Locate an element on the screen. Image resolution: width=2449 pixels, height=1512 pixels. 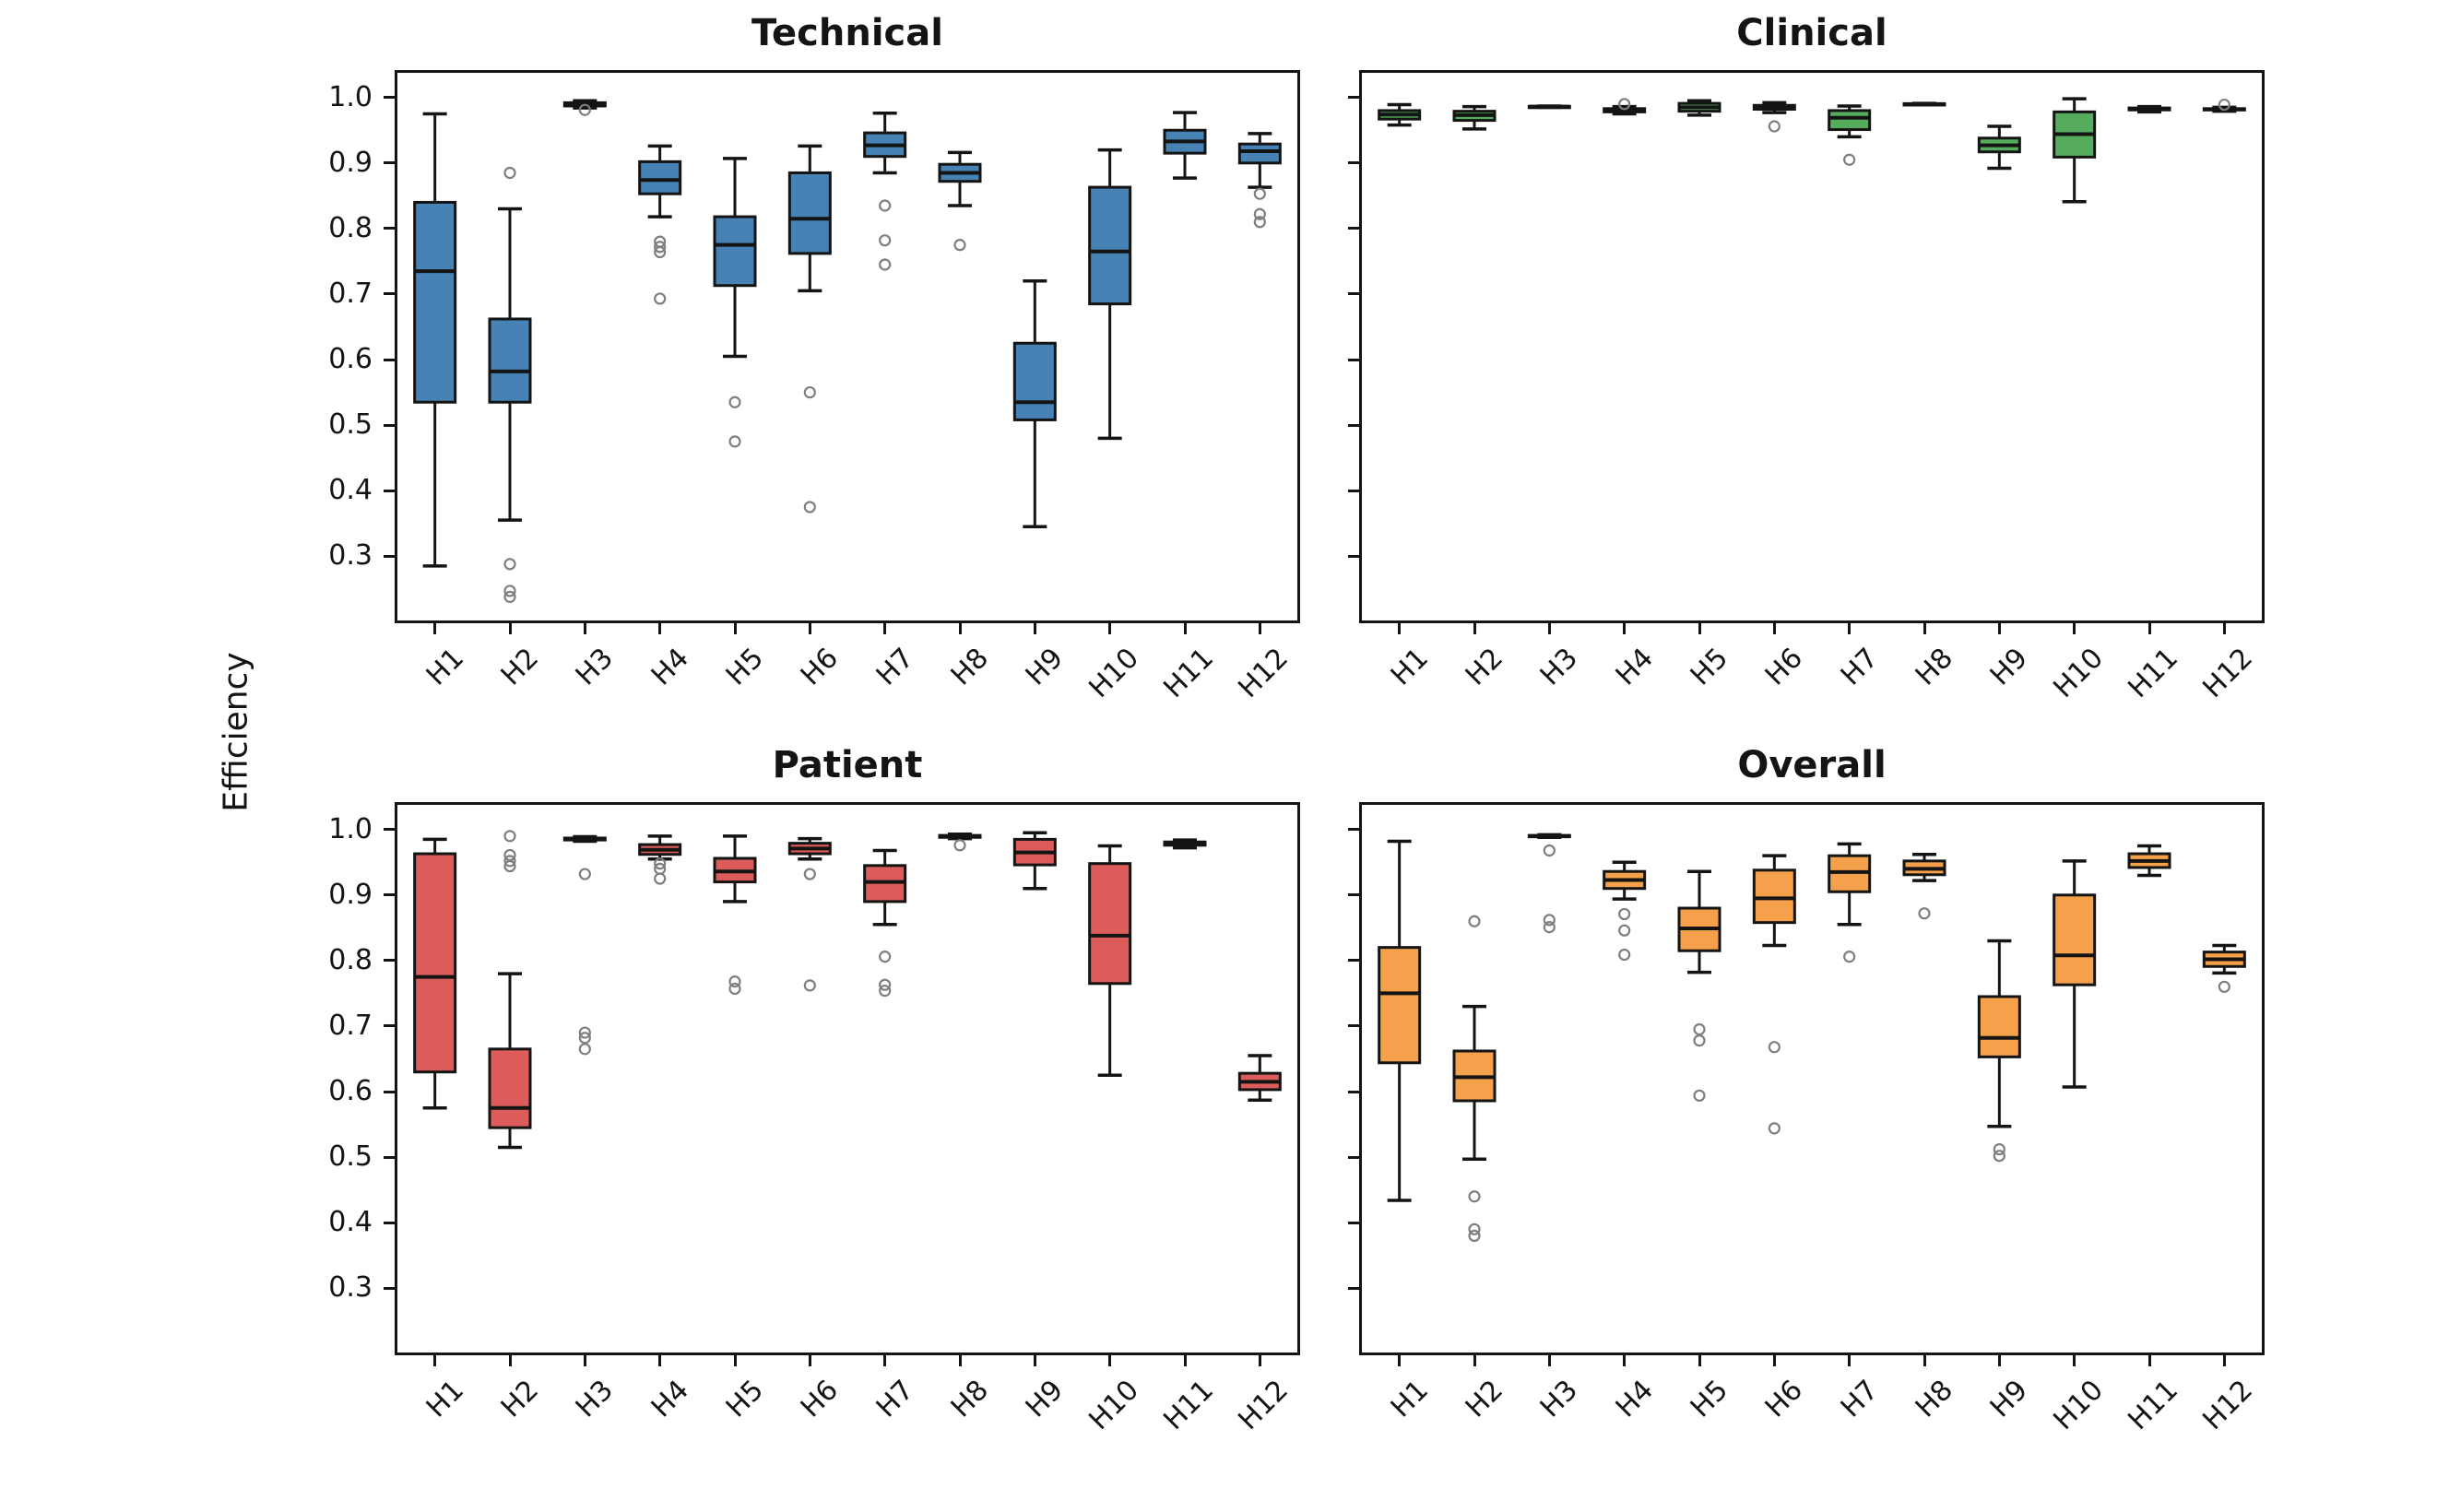
y-tick-label: 0.5 is located at coordinates (350, 1157).